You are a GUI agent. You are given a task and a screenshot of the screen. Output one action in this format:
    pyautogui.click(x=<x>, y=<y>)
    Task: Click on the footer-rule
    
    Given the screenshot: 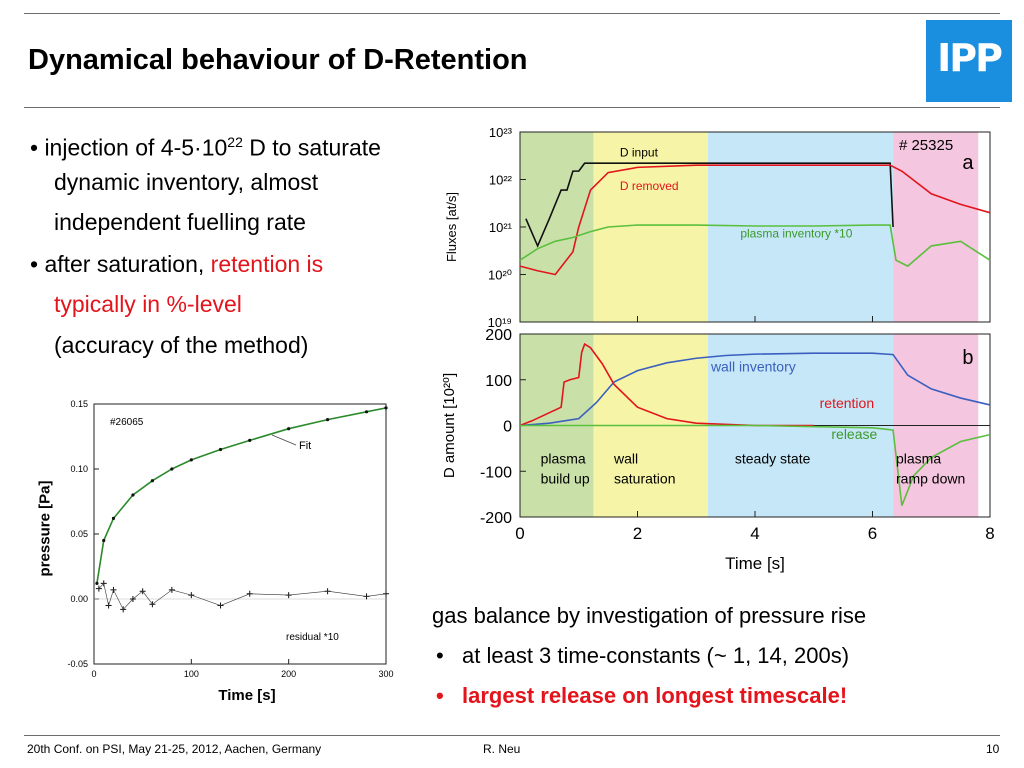 What is the action you would take?
    pyautogui.click(x=512, y=735)
    